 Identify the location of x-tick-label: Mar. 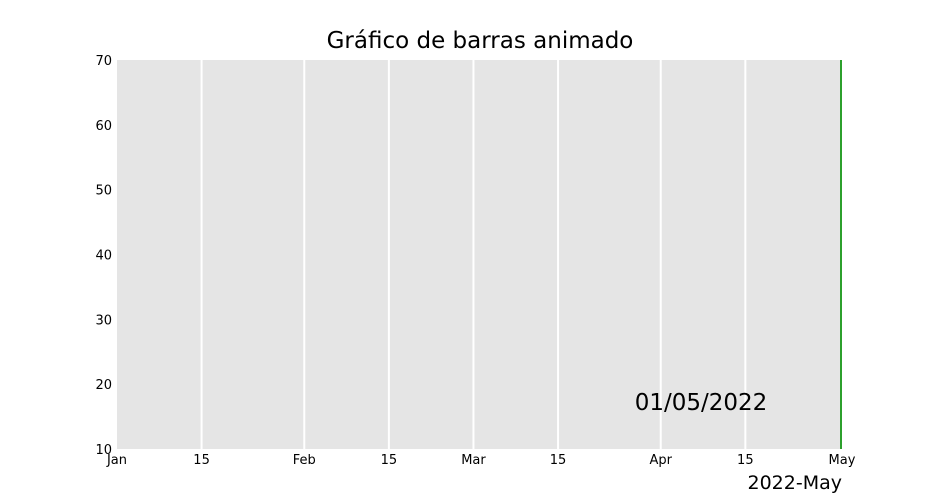
(473, 460).